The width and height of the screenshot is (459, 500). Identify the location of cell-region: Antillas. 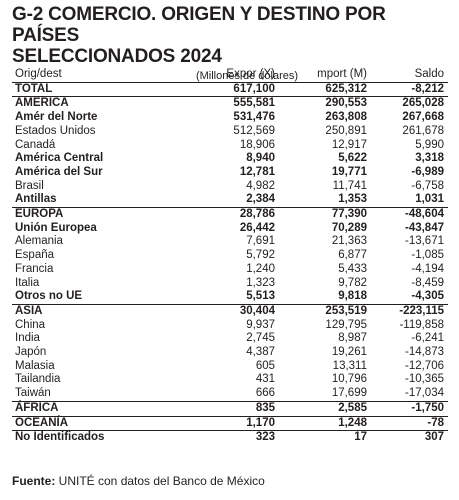
(36, 199).